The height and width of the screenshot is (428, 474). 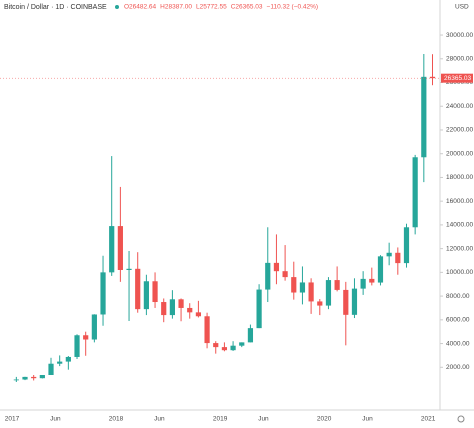 What do you see at coordinates (459, 82) in the screenshot?
I see `y-tick-label: 26000.00` at bounding box center [459, 82].